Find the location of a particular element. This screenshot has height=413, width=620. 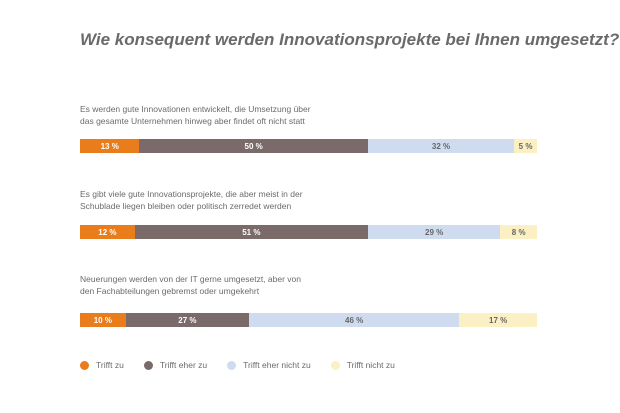

bar-segment: 51 % is located at coordinates (251, 232).